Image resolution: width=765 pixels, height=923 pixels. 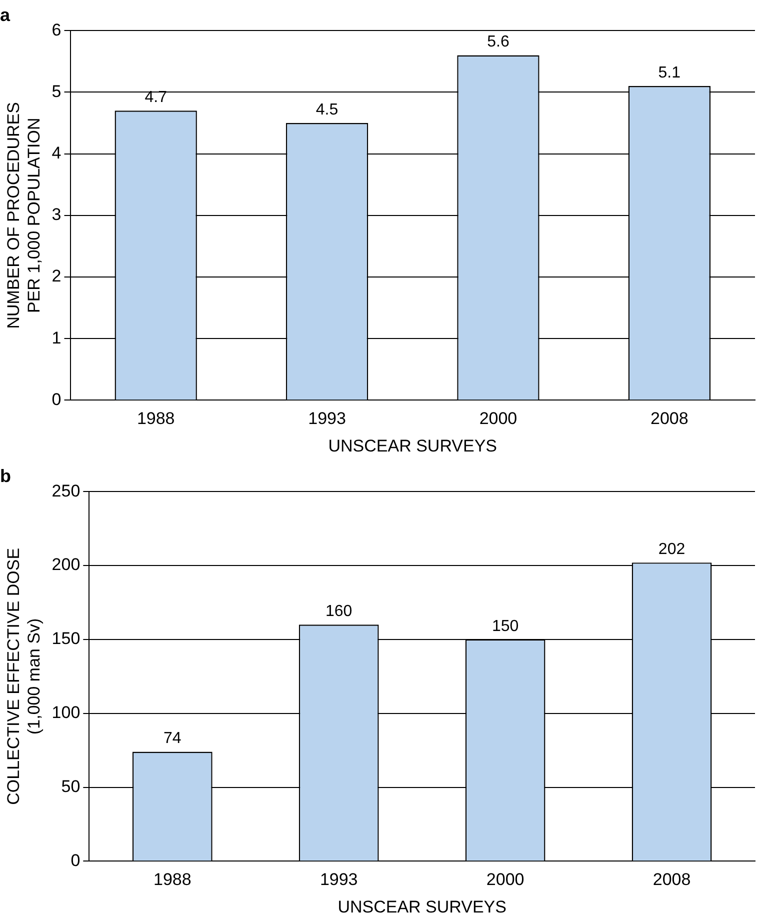 I want to click on chart-title: b, so click(x=5, y=476).